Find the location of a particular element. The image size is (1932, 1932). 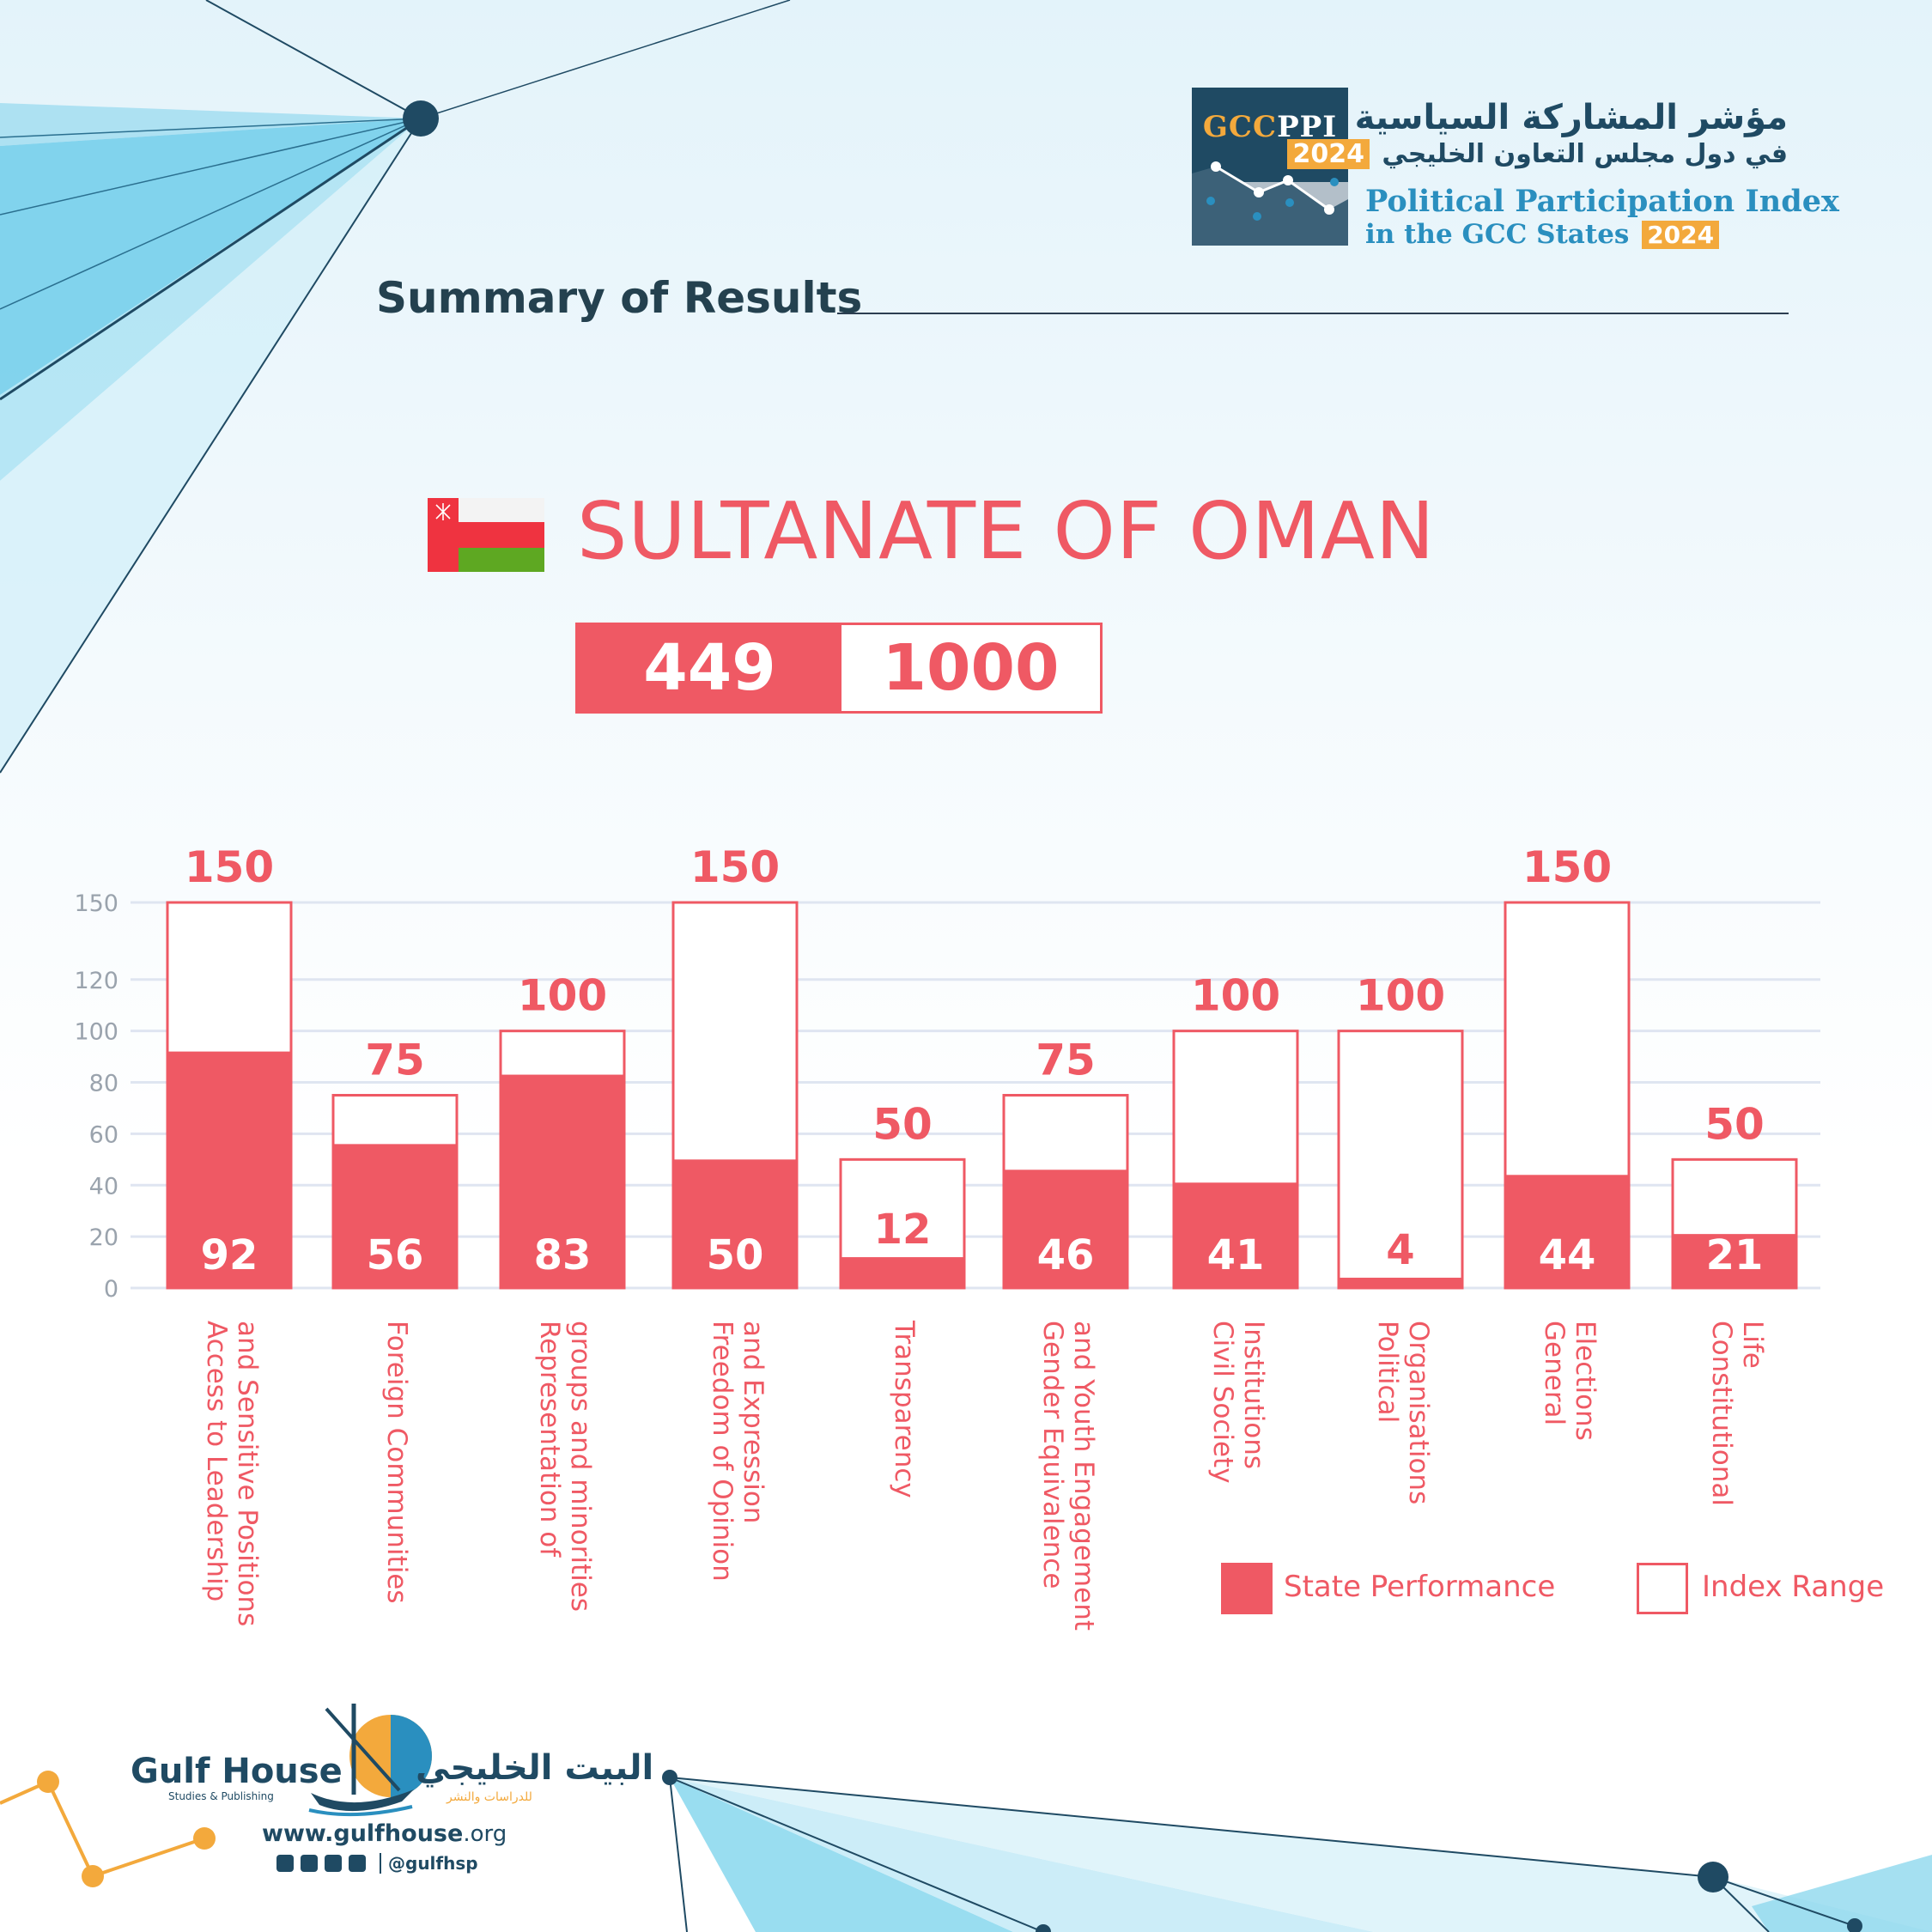

section-title: Summary of Results is located at coordinates (619, 298).